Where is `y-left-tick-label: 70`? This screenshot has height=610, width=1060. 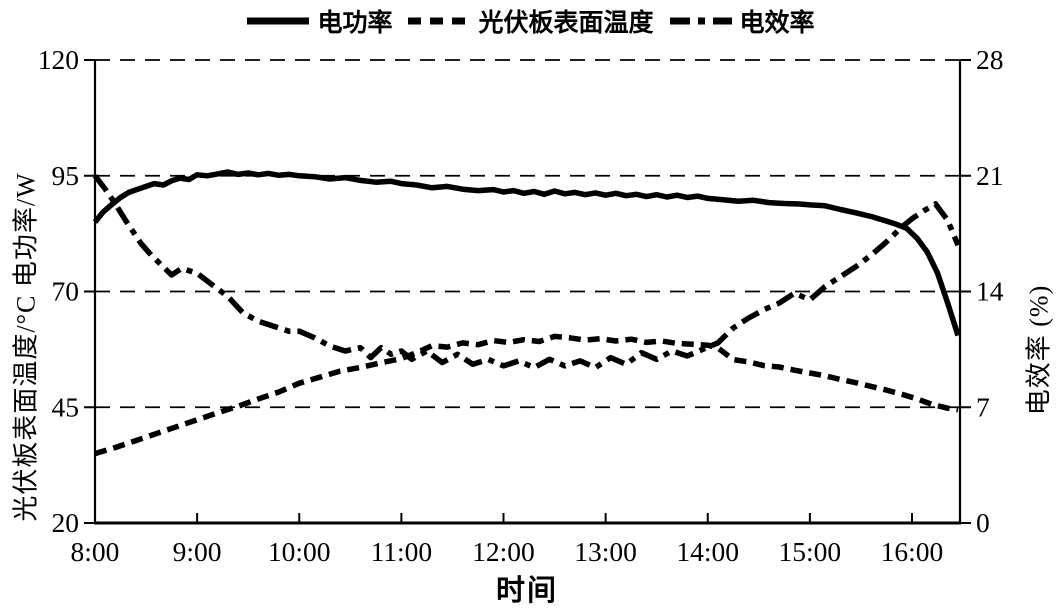
y-left-tick-label: 70 is located at coordinates (66, 291).